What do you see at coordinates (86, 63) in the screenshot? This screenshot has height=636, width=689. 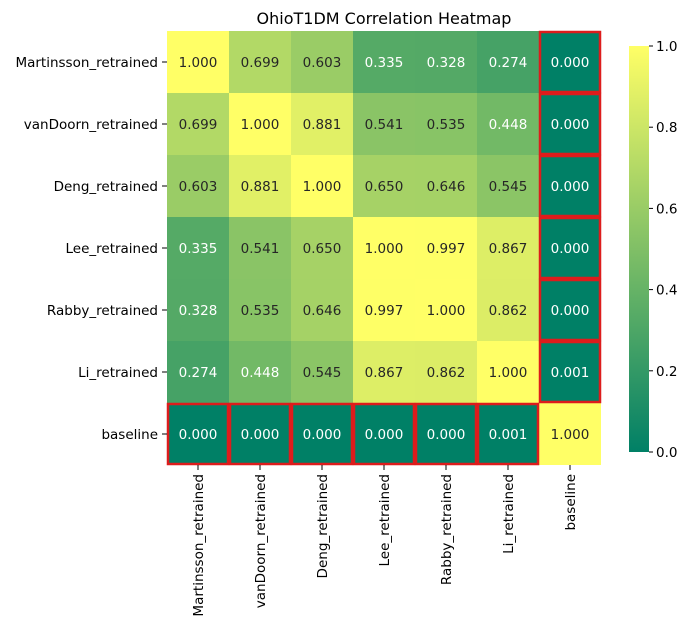 I see `y-tick-label: Martinsson_retrained` at bounding box center [86, 63].